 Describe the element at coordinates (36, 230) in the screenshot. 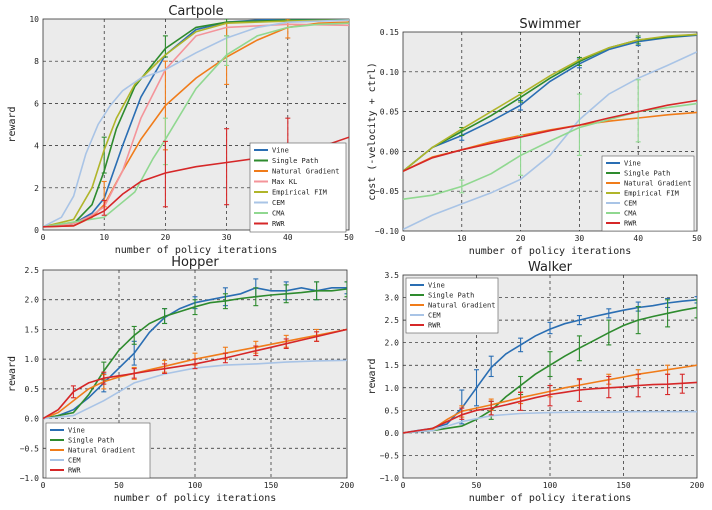

I see `y-tick-label: 0` at that location.